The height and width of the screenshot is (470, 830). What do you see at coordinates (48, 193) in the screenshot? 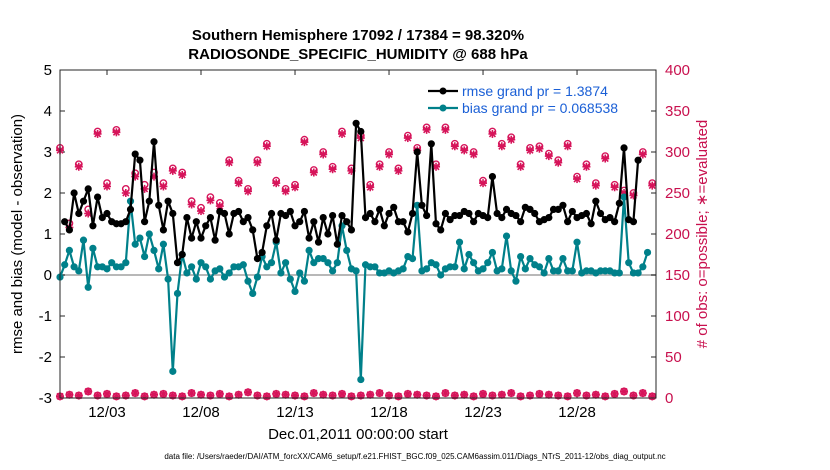
I see `y-left-tick-label: 2` at bounding box center [48, 193].